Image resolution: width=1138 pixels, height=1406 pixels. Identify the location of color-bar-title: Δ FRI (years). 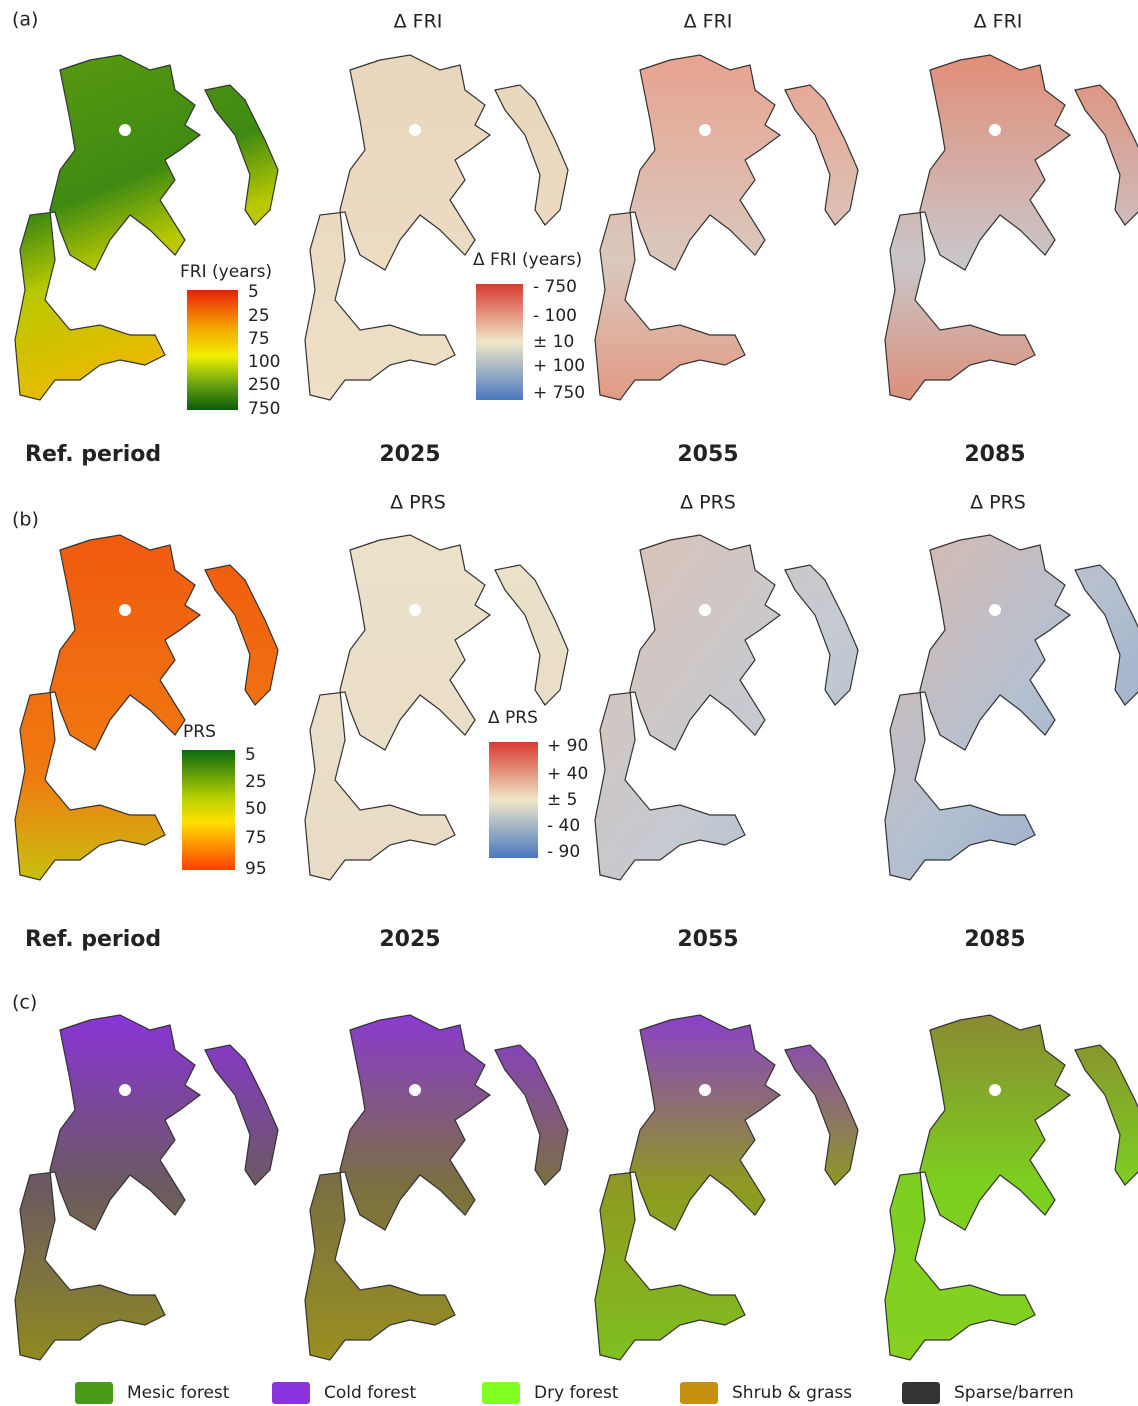
(527, 260).